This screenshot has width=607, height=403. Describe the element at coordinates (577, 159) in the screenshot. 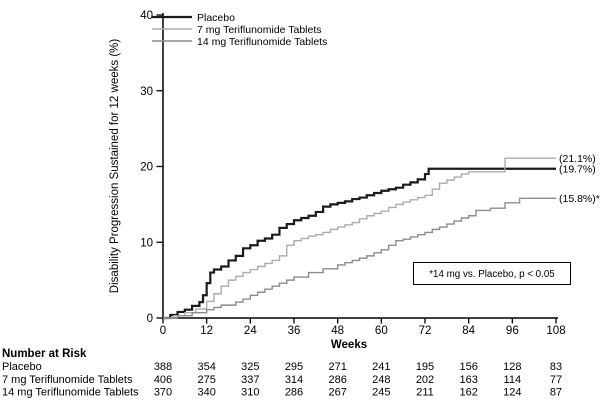

I see `end-label-7mg: (21.1%)` at that location.